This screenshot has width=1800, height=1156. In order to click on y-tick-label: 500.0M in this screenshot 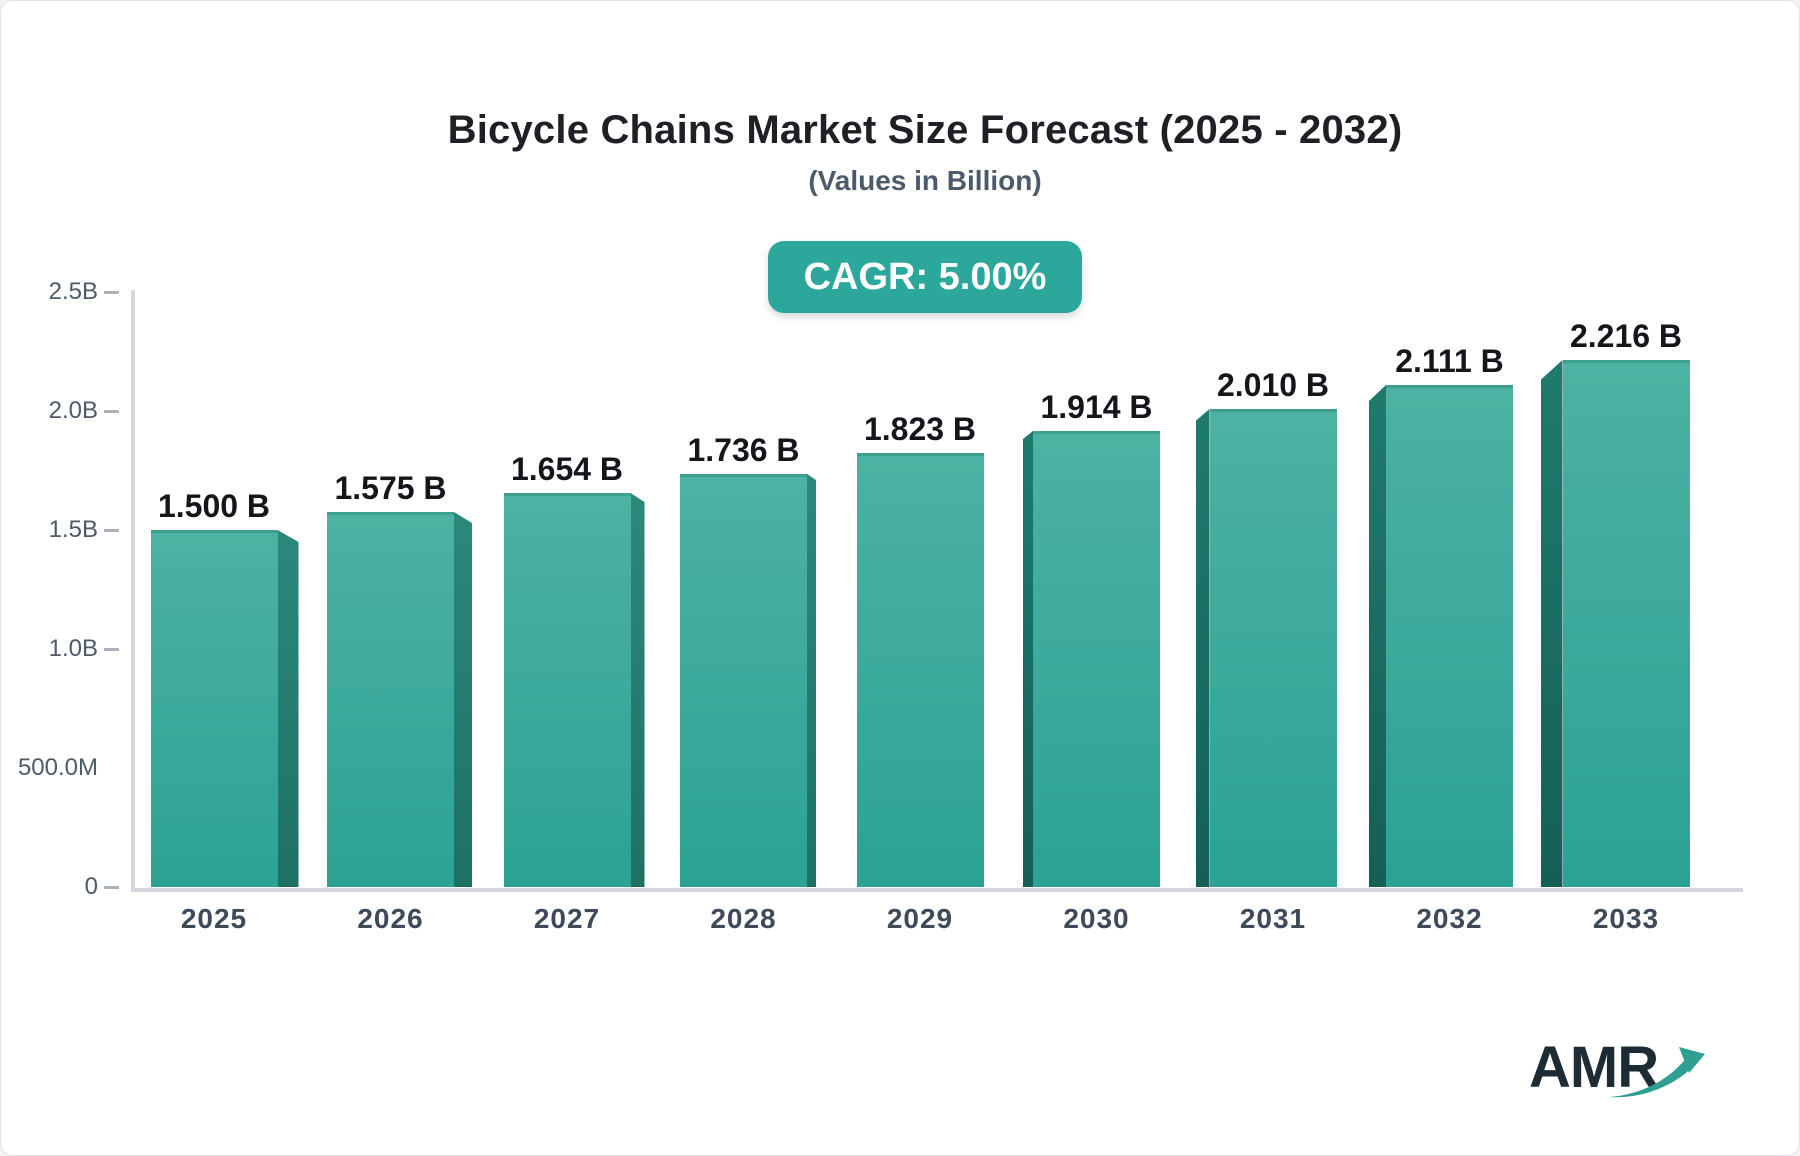, I will do `click(57, 767)`.